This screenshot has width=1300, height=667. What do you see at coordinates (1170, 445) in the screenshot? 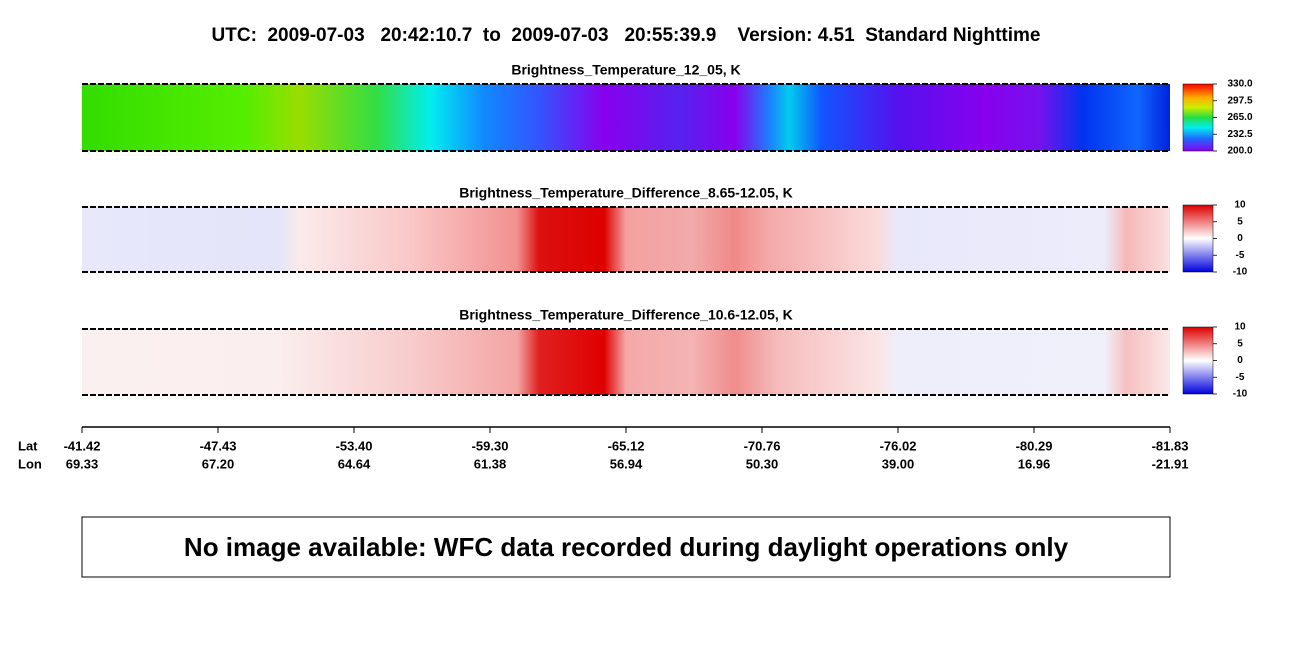
I see `lat-tick-label: -81.83` at bounding box center [1170, 445].